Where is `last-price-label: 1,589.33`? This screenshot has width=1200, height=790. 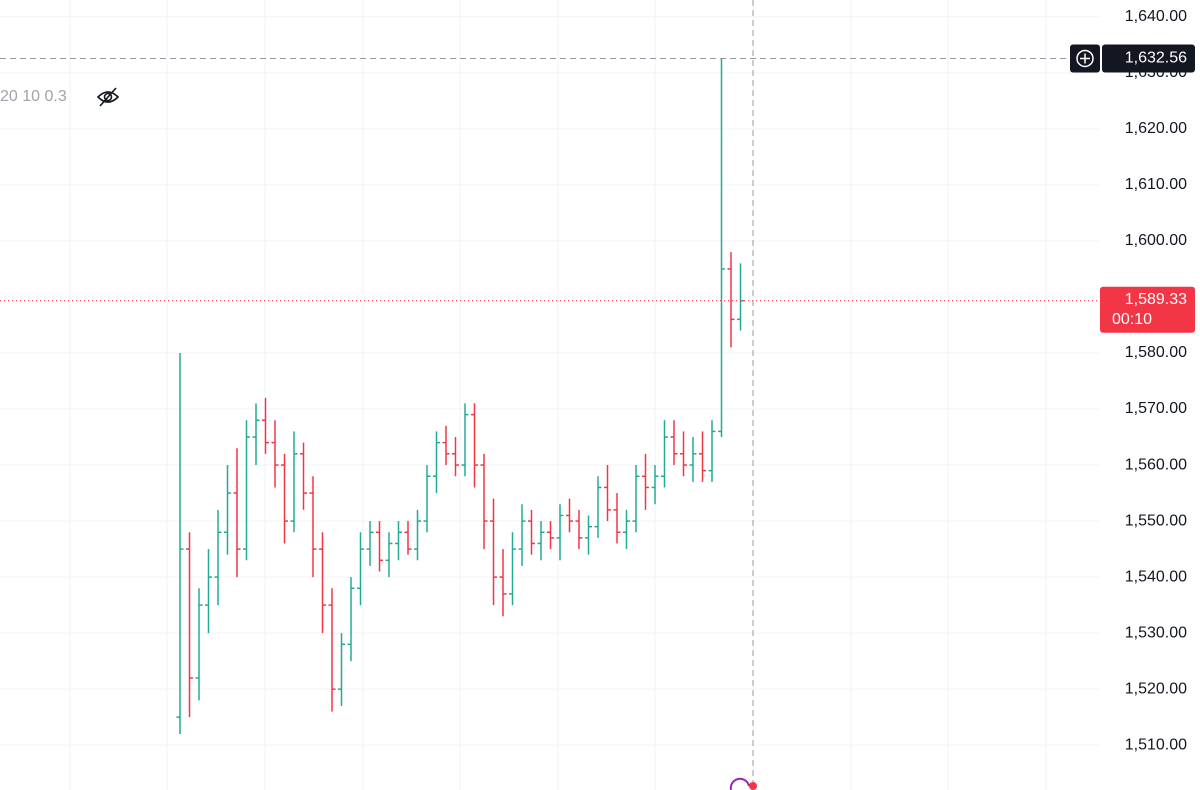
last-price-label: 1,589.33 is located at coordinates (1156, 299).